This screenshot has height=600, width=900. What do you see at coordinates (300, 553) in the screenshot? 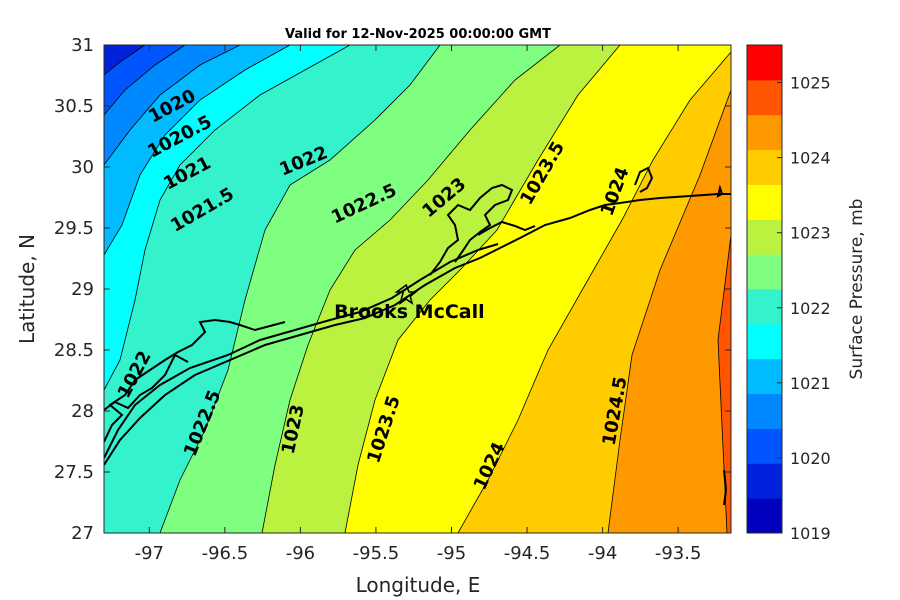
I see `x-tick-label: -96` at bounding box center [300, 553].